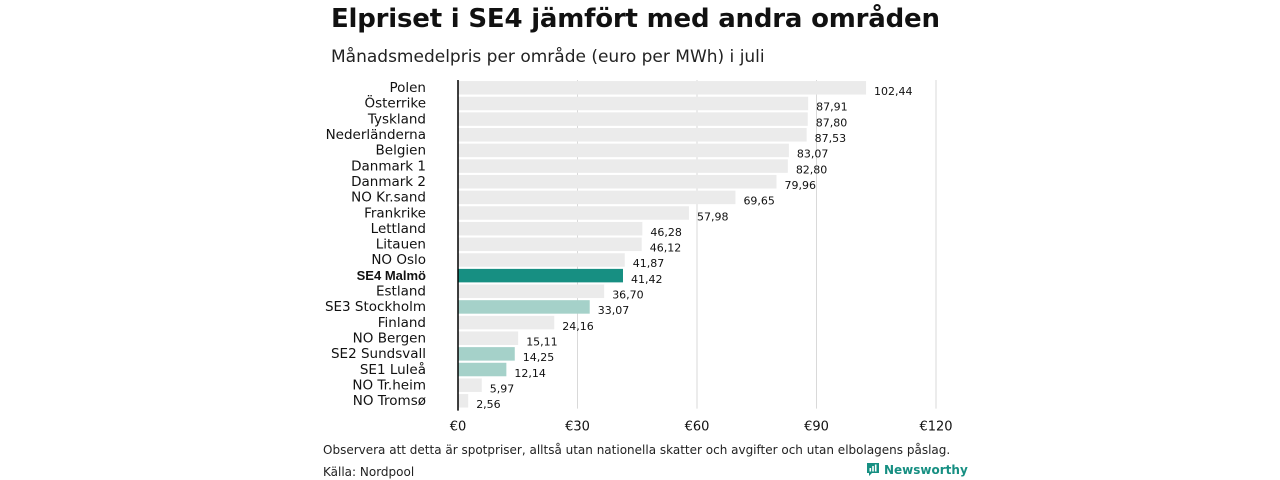  What do you see at coordinates (391, 275) in the screenshot?
I see `category-label: SE4 Malmö` at bounding box center [391, 275].